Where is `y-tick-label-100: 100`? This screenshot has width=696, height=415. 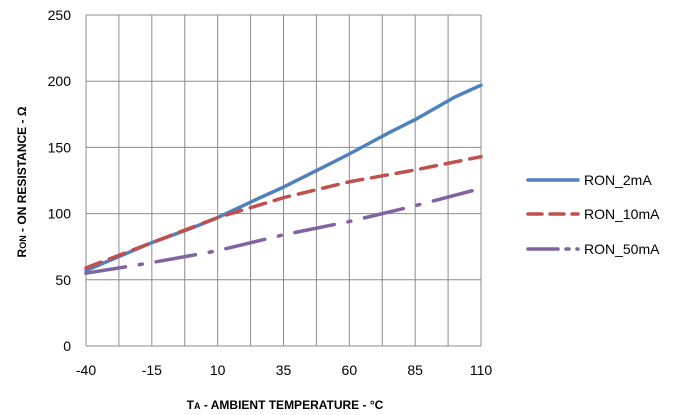
y-tick-label-100: 100 is located at coordinates (60, 214).